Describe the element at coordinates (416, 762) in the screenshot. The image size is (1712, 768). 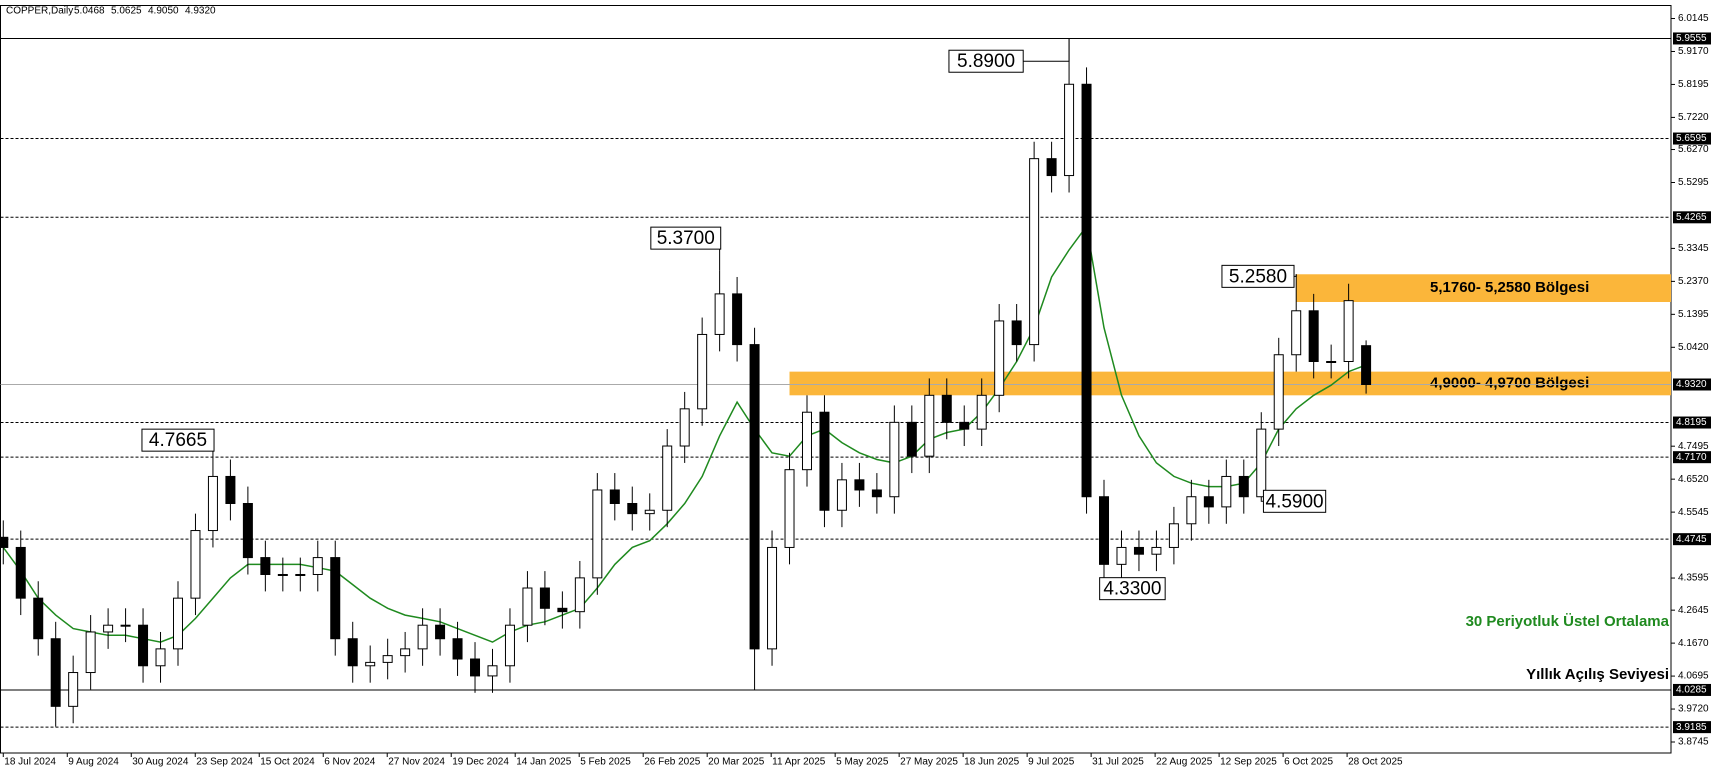
I see `x-tick-label: 27 Nov 2024` at that location.